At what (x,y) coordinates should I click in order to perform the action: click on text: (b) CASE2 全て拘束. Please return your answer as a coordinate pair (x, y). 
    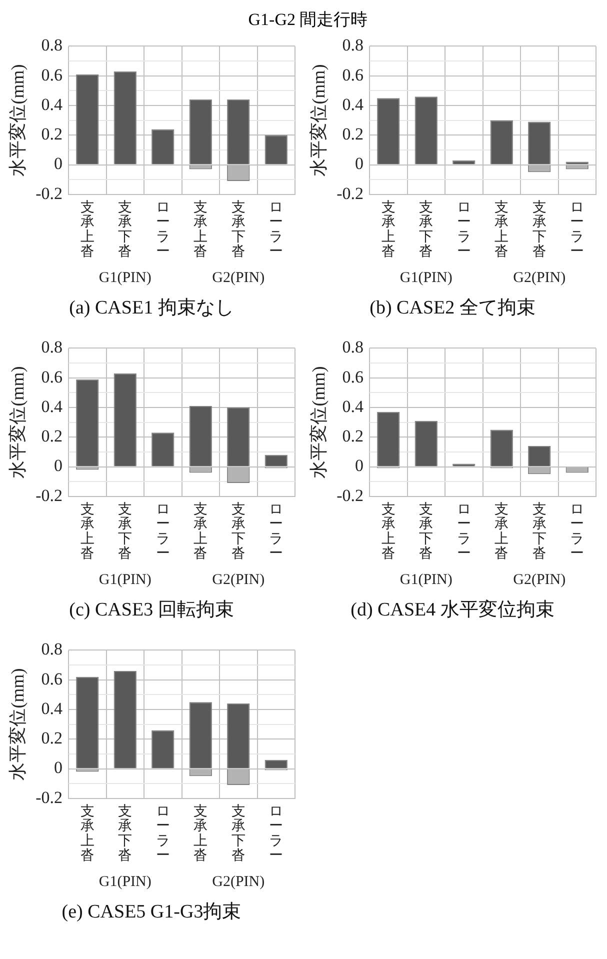
    Looking at the image, I should click on (453, 308).